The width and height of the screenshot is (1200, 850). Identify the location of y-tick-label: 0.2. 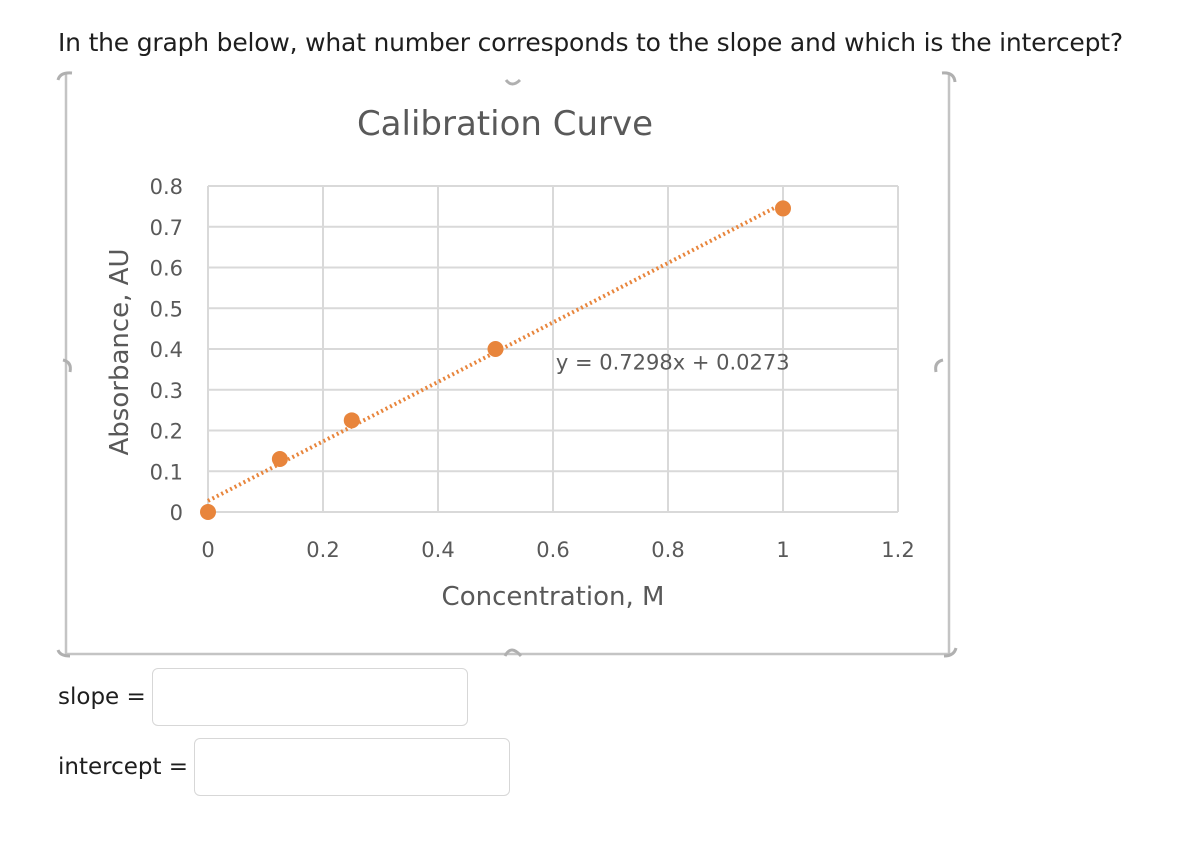
(166, 432).